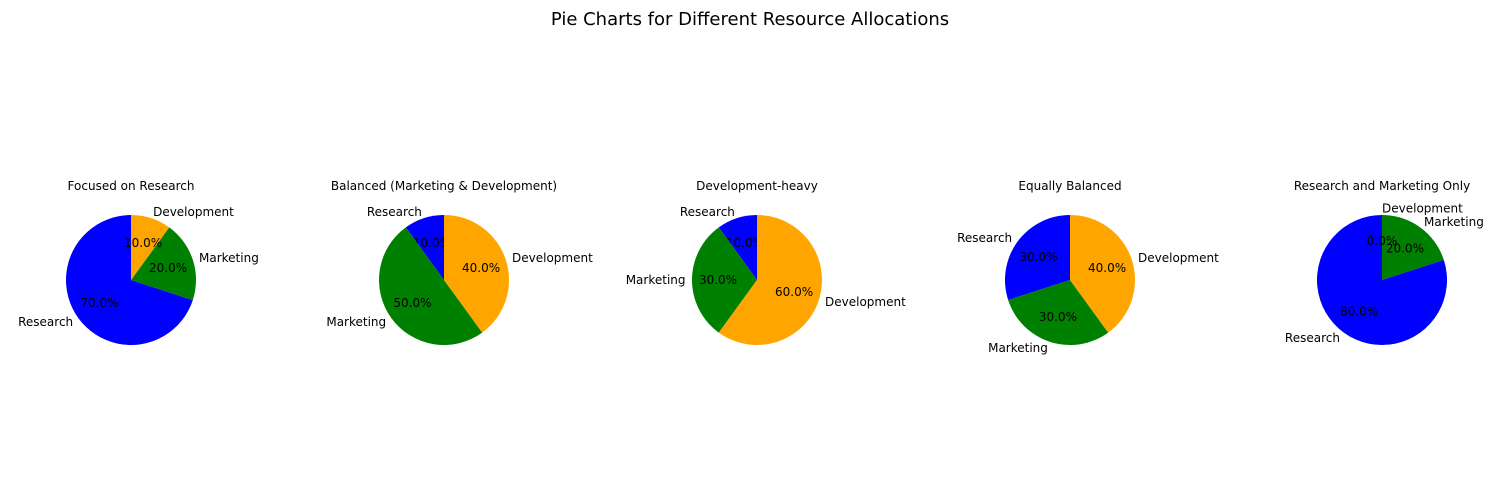 The image size is (1500, 500). I want to click on pie-slice-percent: 70.0%, so click(99, 303).